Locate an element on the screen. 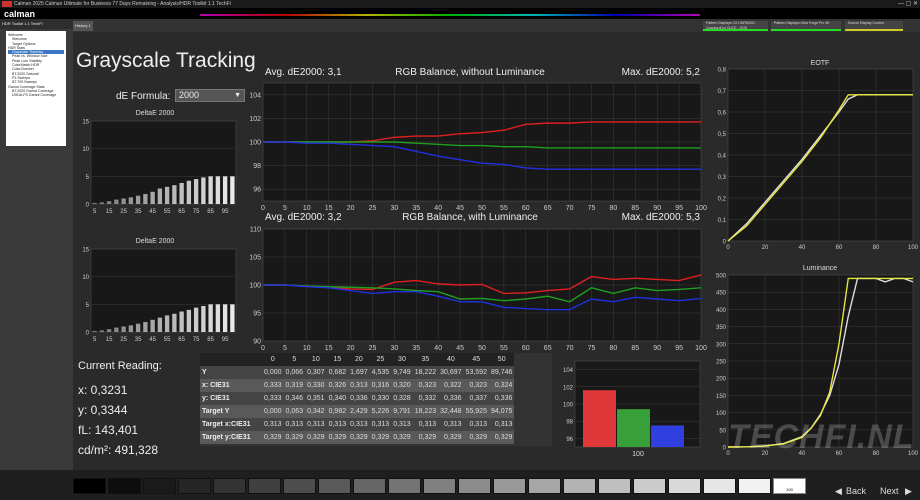 The height and width of the screenshot is (500, 920). sidebar-item: BT.2020 Saturati is located at coordinates (25, 73).